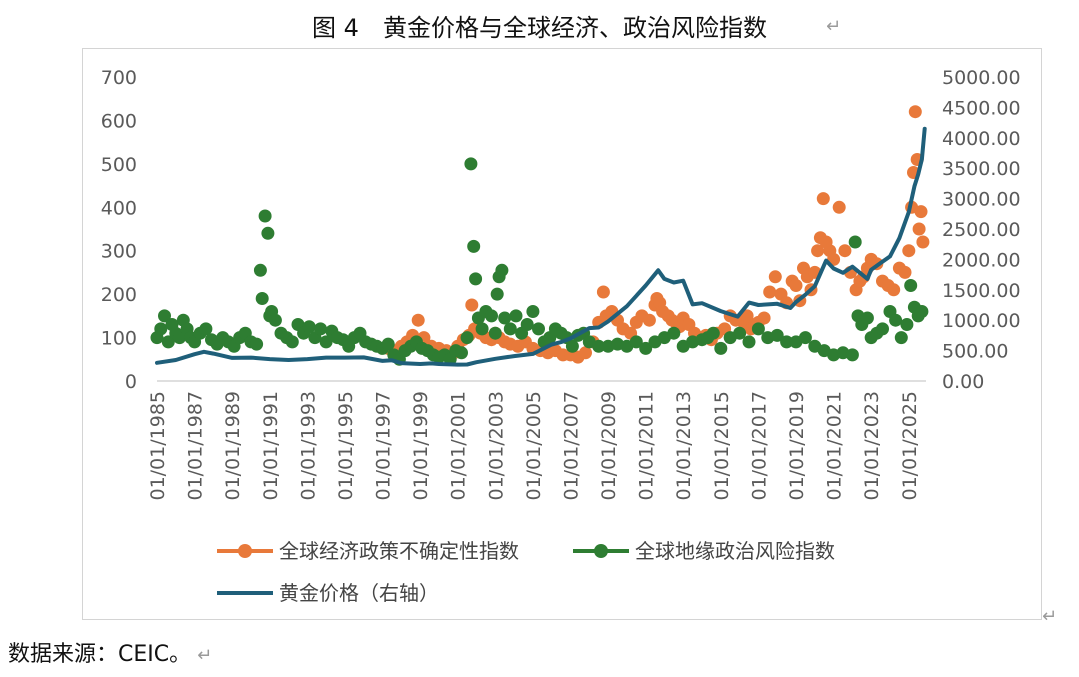  Describe the element at coordinates (119, 252) in the screenshot. I see `y-left-tick-label: 300` at that location.